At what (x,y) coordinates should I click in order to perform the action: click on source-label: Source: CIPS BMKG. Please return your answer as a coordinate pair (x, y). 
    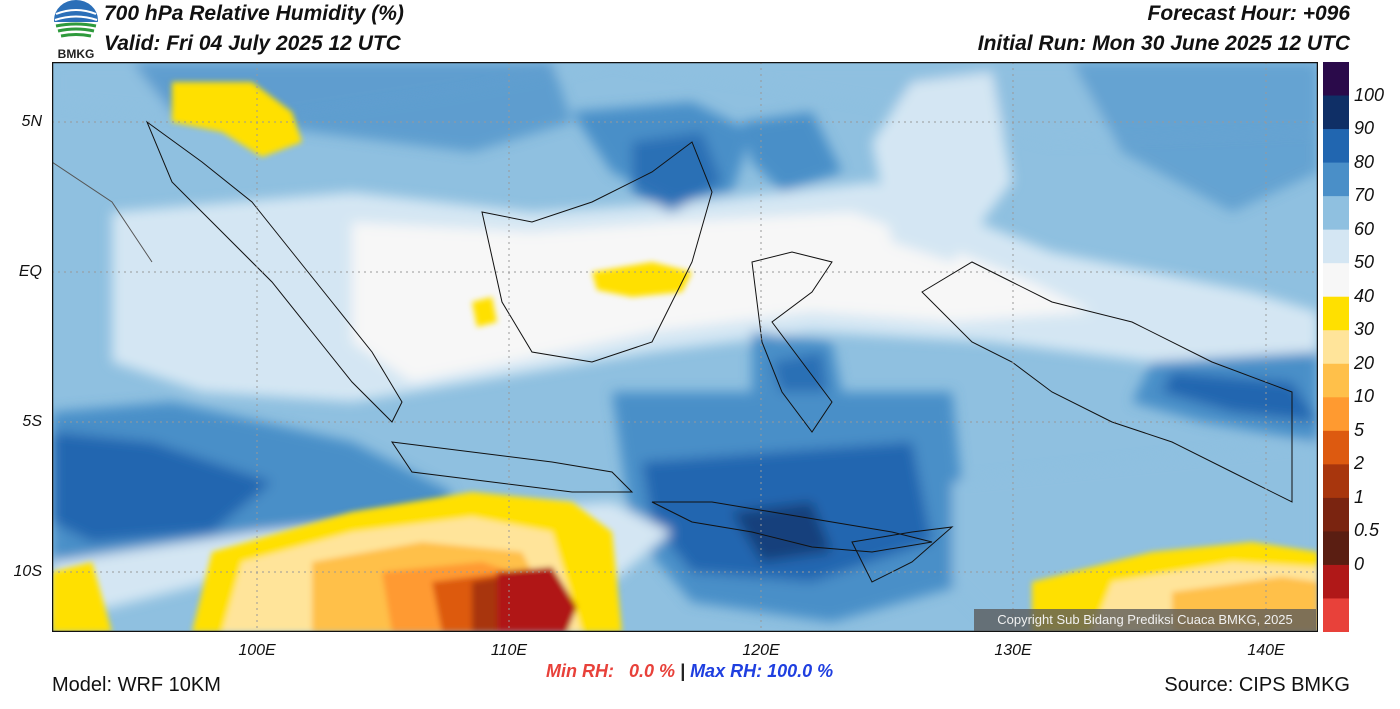
    Looking at the image, I should click on (1257, 685).